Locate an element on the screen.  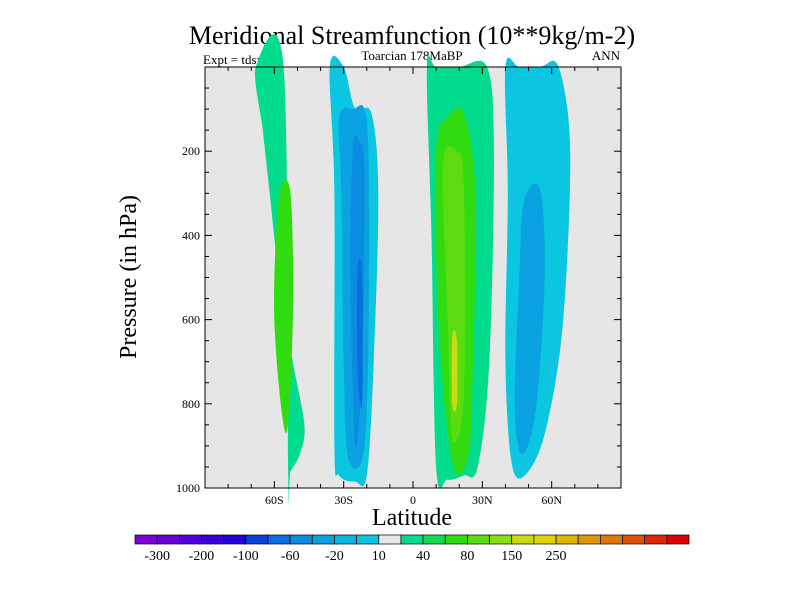
x-tick-label: 30N is located at coordinates (482, 500).